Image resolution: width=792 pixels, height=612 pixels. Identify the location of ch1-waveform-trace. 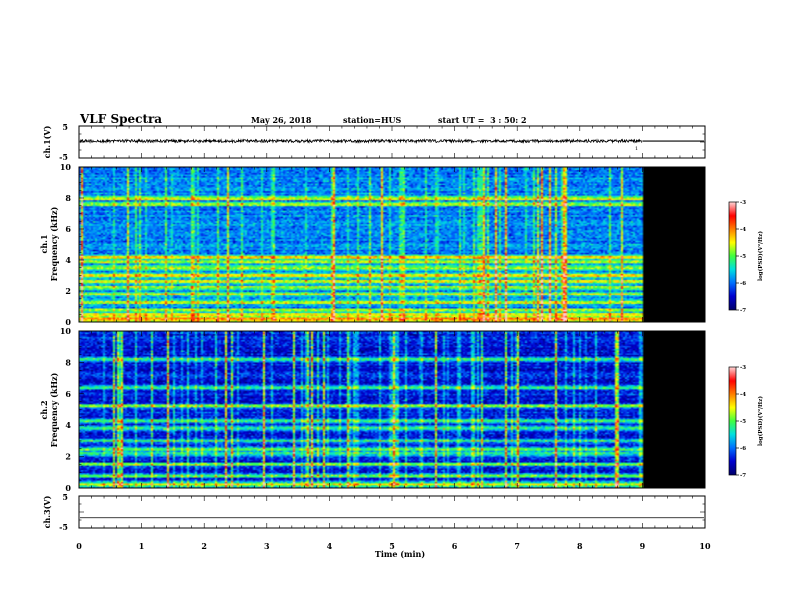
(361, 141).